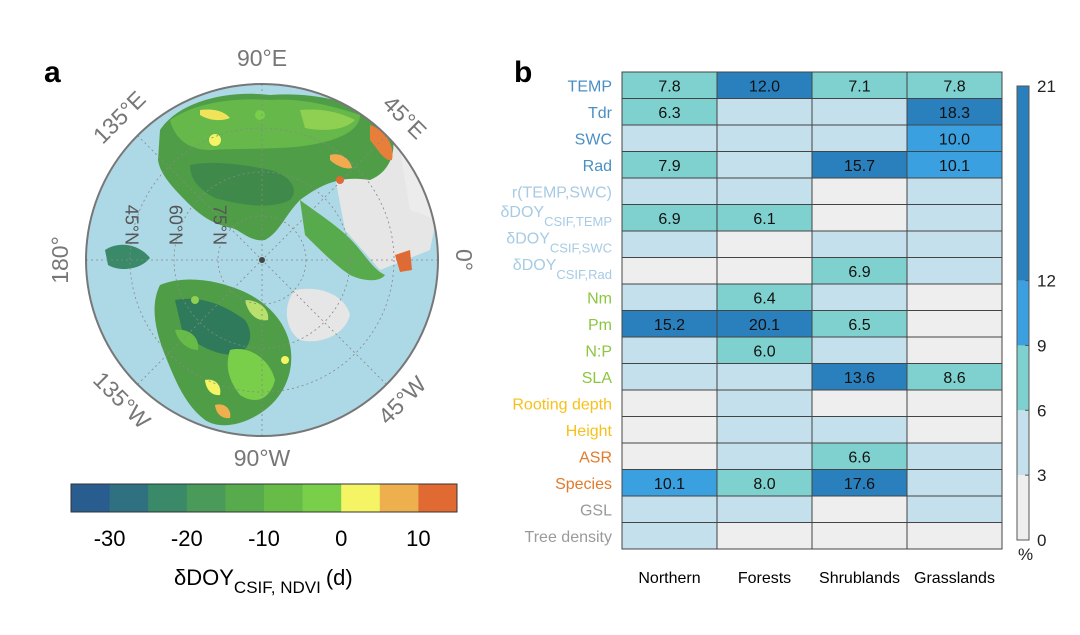 Image resolution: width=1080 pixels, height=635 pixels. I want to click on heatmap-cell-label: 8.0, so click(764, 484).